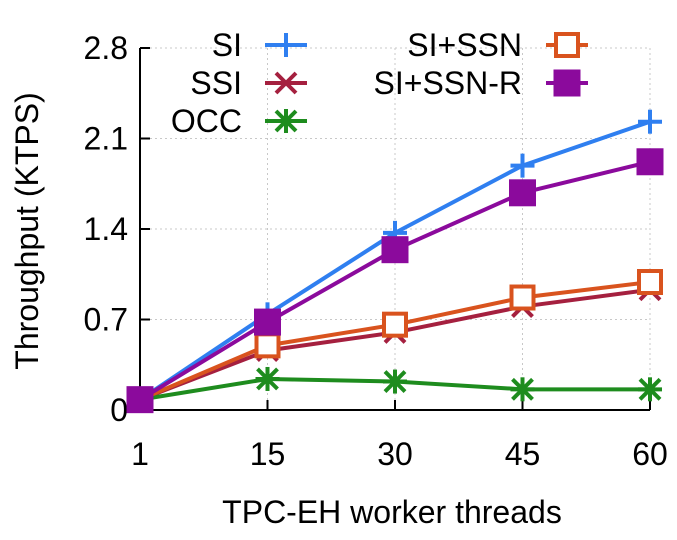 Image resolution: width=677 pixels, height=540 pixels. I want to click on x-tick-label: 60, so click(650, 454).